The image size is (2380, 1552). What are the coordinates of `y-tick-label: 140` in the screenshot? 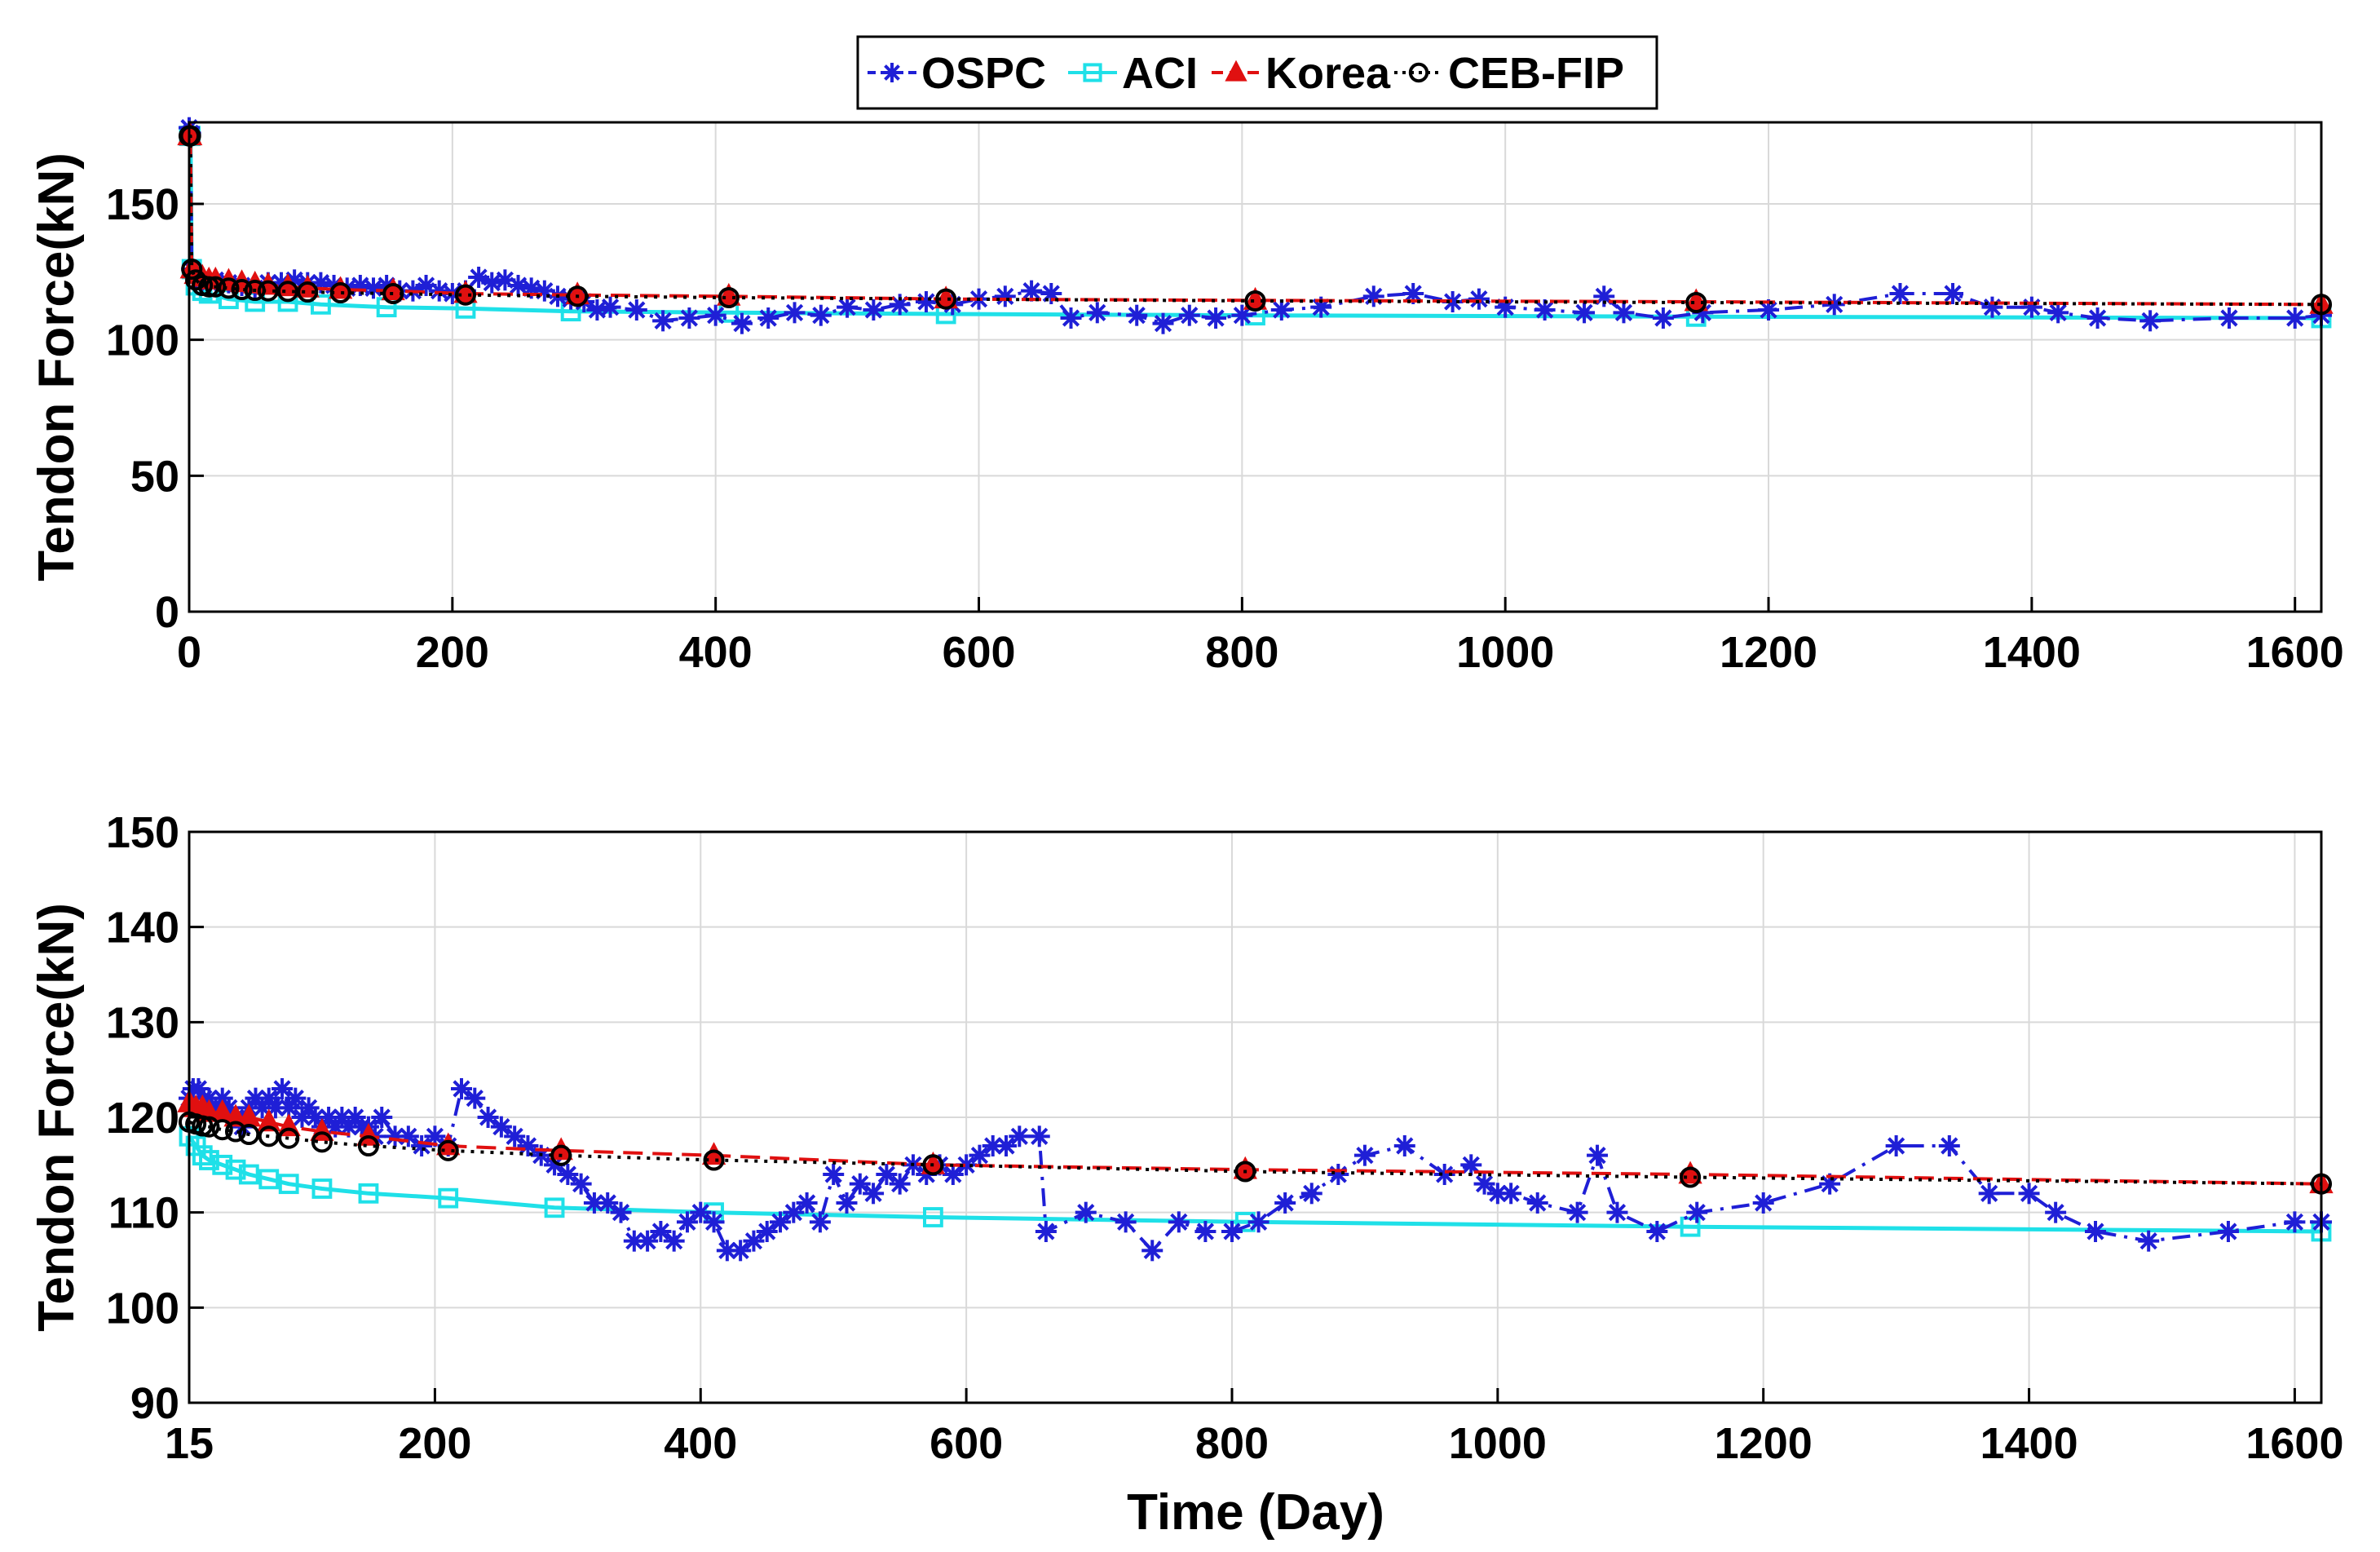 It's located at (142, 928).